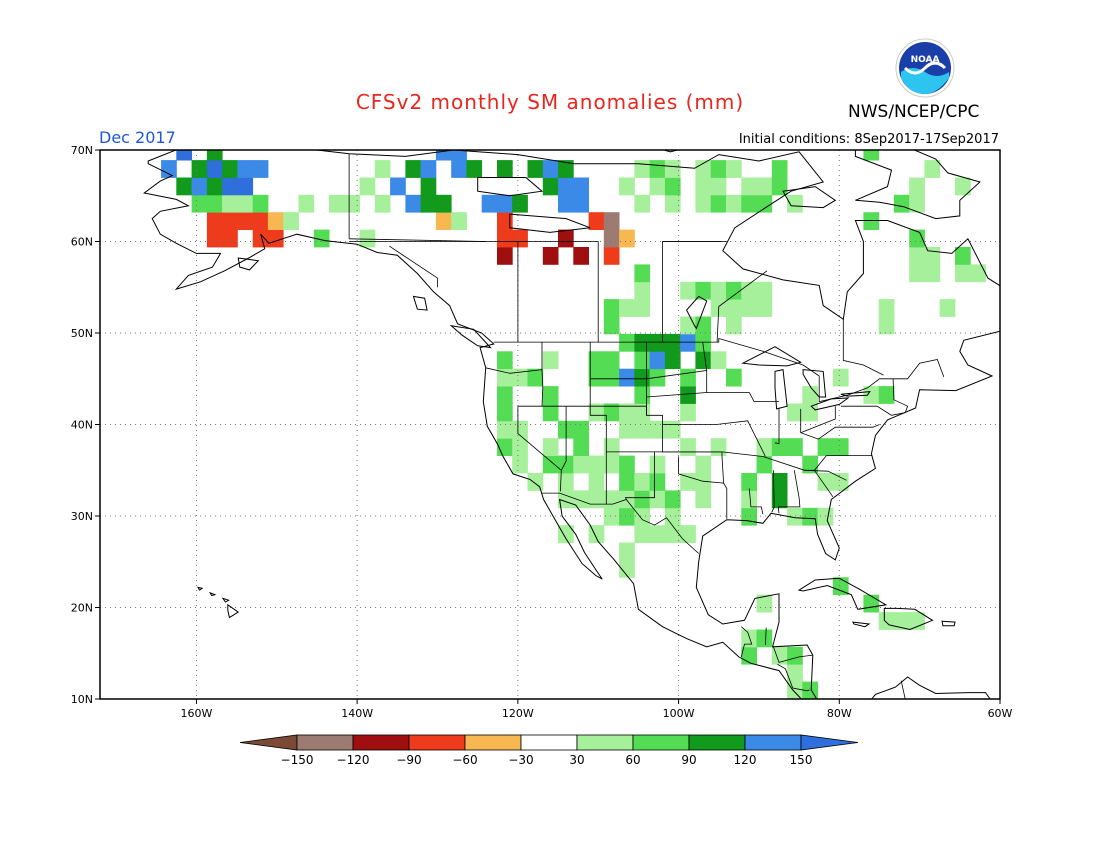  What do you see at coordinates (632, 760) in the screenshot?
I see `colorbar-label: 60` at bounding box center [632, 760].